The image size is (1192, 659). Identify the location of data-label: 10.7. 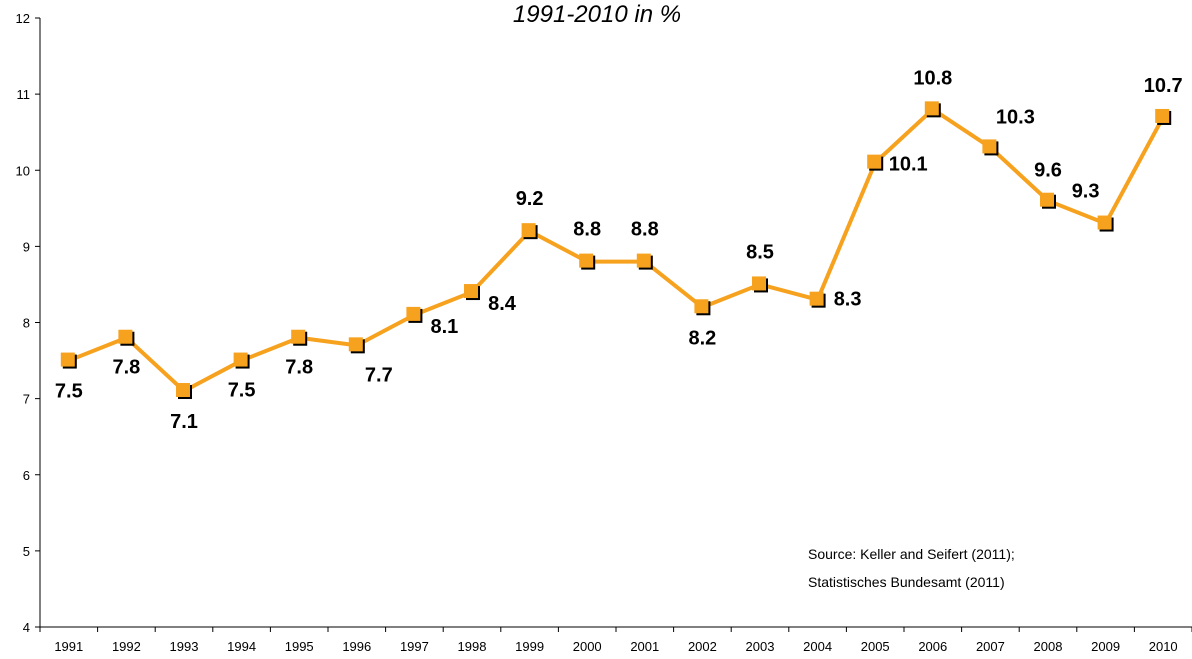
(1163, 86).